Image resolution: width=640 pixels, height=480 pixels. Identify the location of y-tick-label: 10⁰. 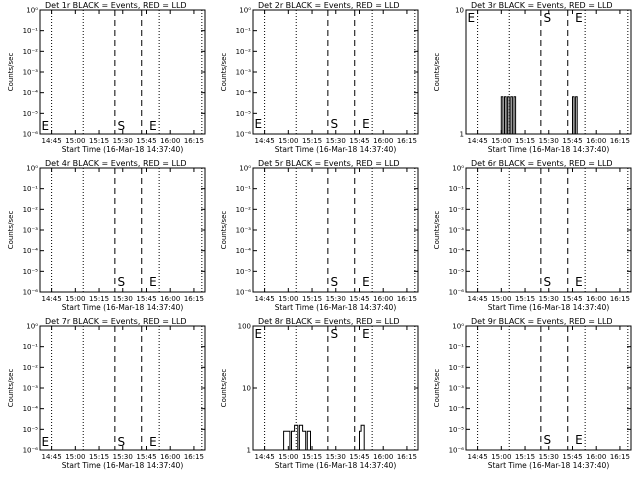
(32, 11).